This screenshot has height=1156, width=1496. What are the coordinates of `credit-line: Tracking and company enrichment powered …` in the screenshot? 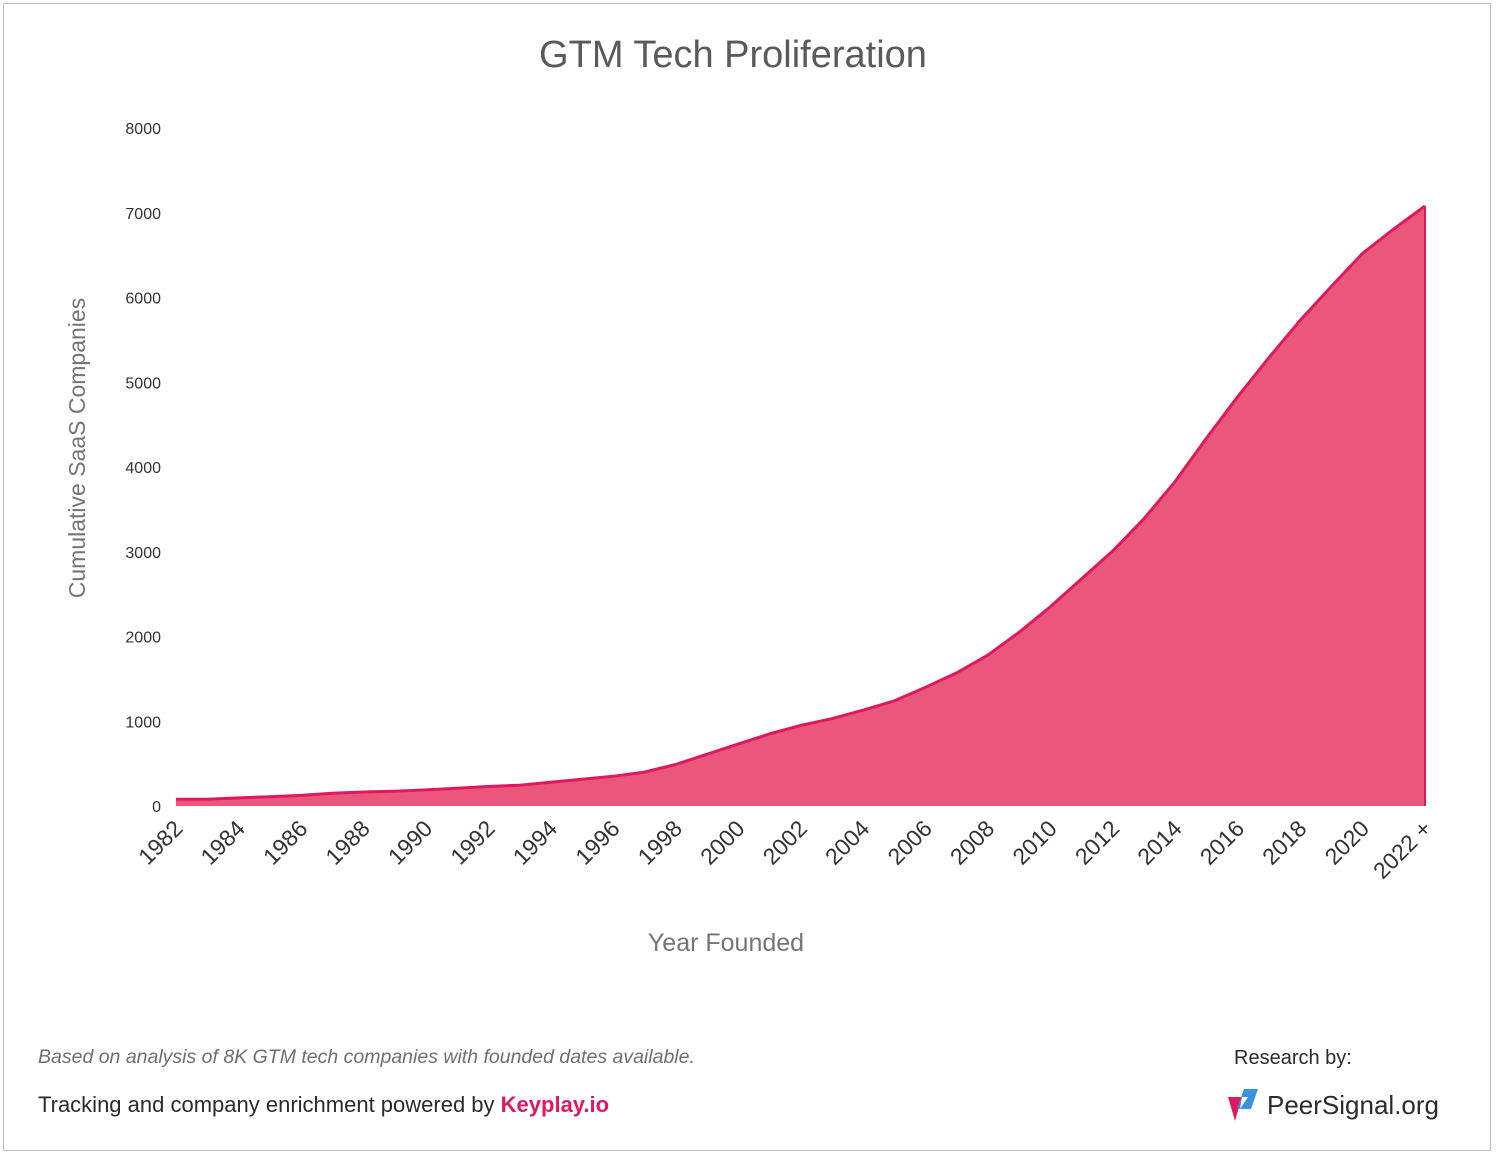 It's located at (323, 1105).